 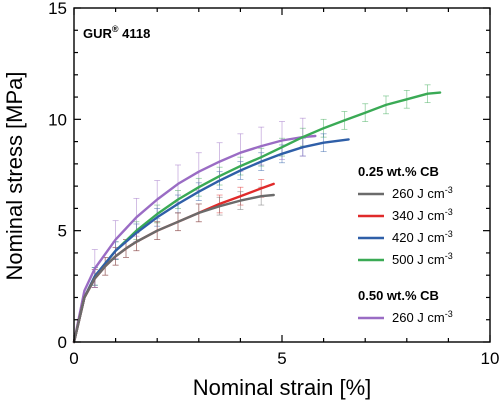 I want to click on legend-entry: 340 J cm-3, so click(x=422, y=215).